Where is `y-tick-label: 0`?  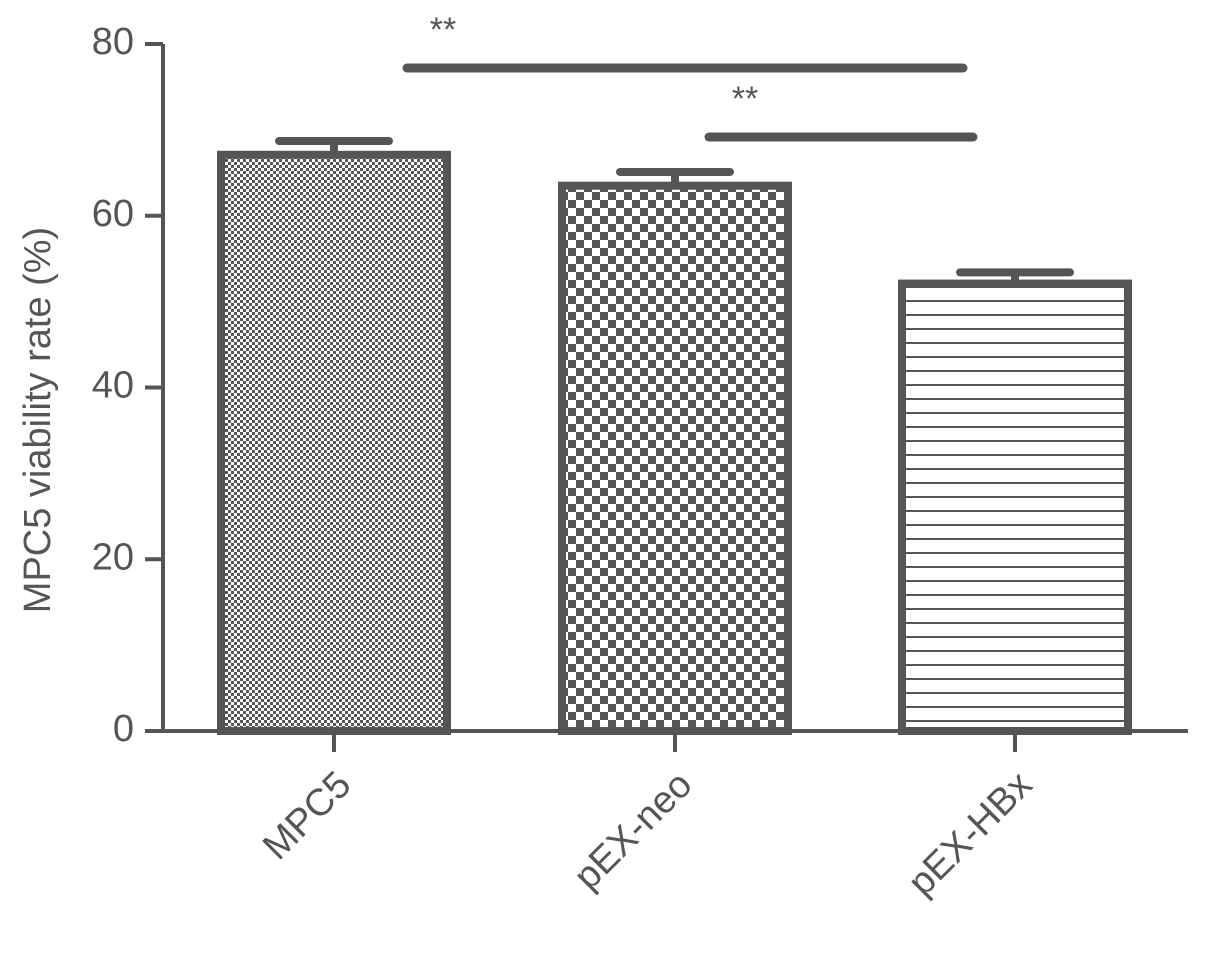
y-tick-label: 0 is located at coordinates (123, 729).